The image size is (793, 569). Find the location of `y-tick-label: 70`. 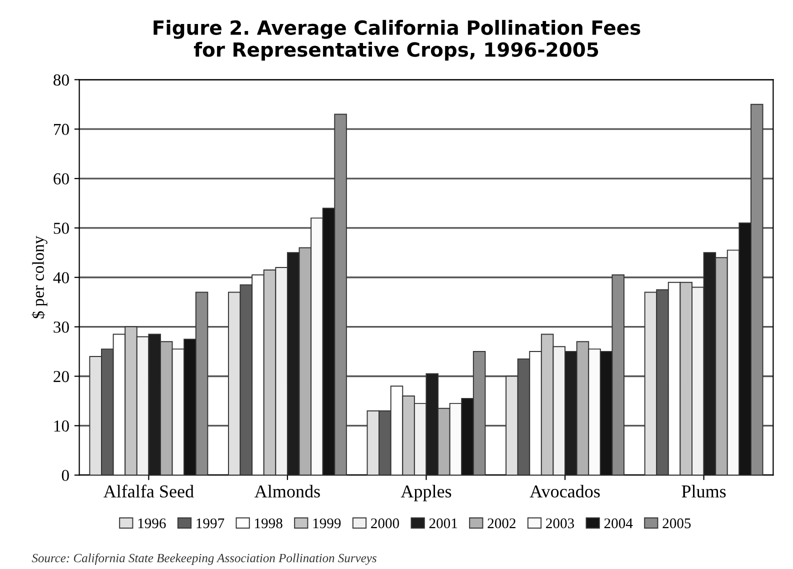

y-tick-label: 70 is located at coordinates (61, 130).